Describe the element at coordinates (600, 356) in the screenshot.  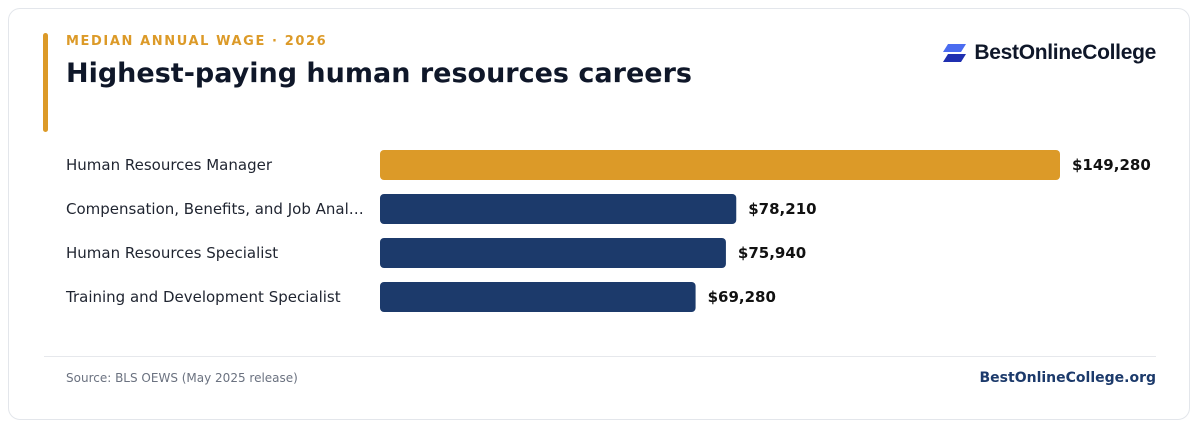
I see `footer-divider` at that location.